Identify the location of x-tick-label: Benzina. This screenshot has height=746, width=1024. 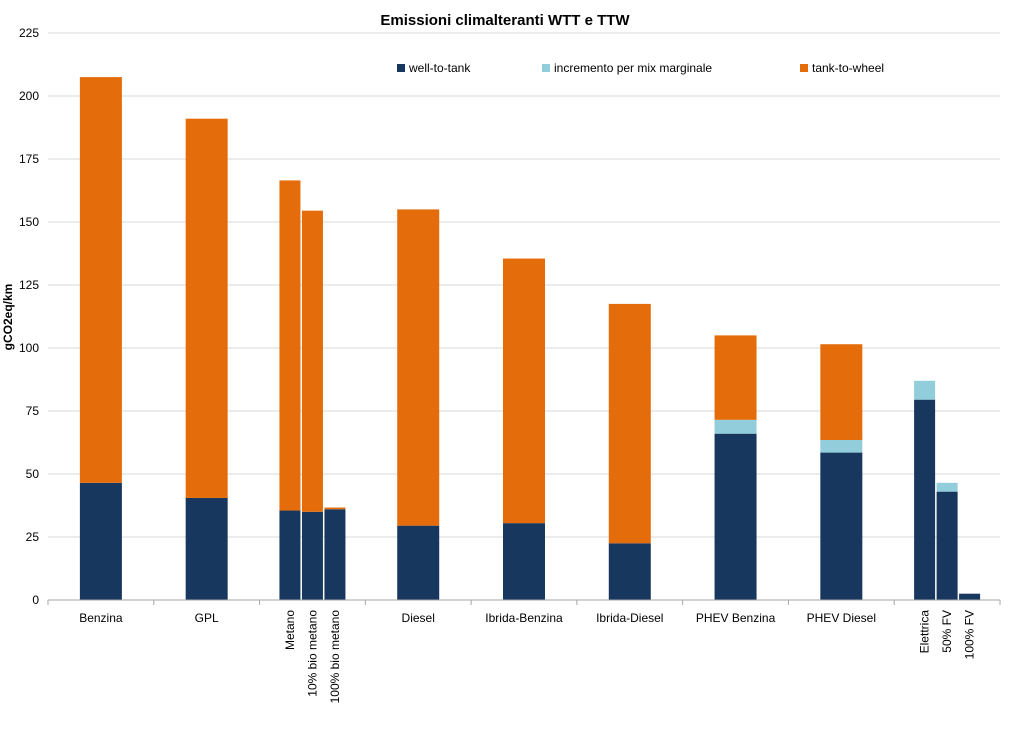
(101, 618).